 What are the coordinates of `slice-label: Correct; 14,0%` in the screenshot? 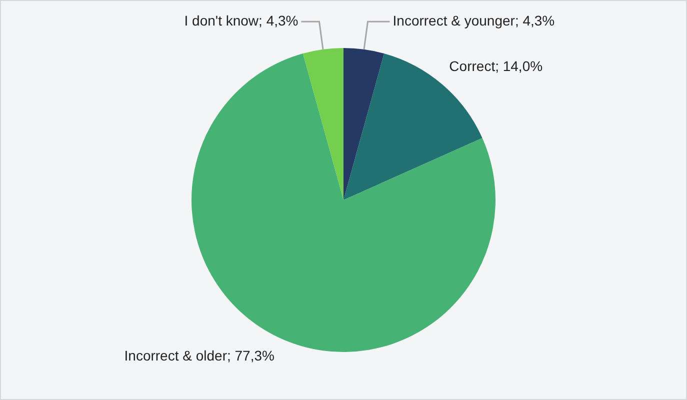 It's located at (496, 66).